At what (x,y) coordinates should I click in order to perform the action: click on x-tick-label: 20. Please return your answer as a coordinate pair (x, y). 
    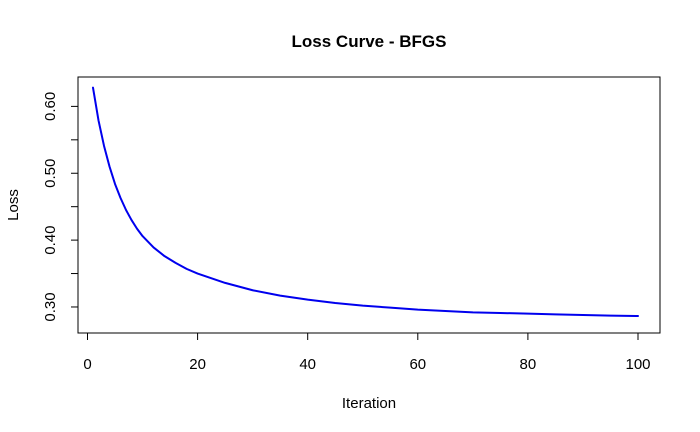
    Looking at the image, I should click on (197, 364).